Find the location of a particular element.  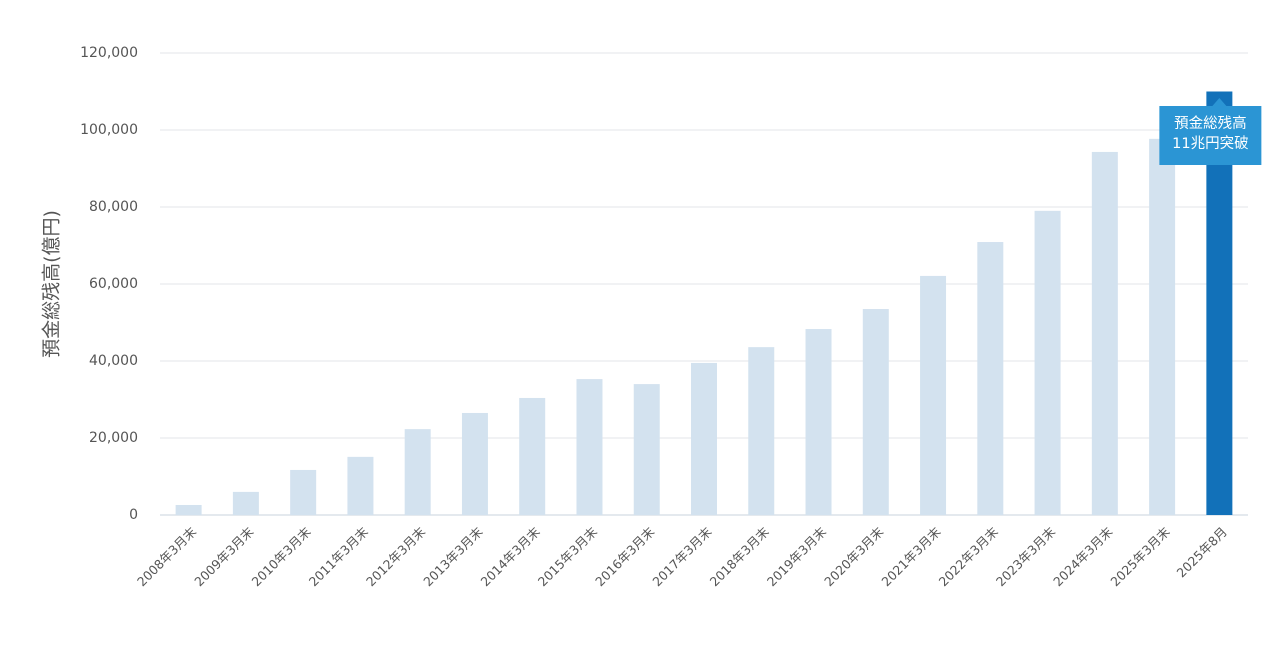

x-tick-label: 2024年3月末 is located at coordinates (1083, 557).